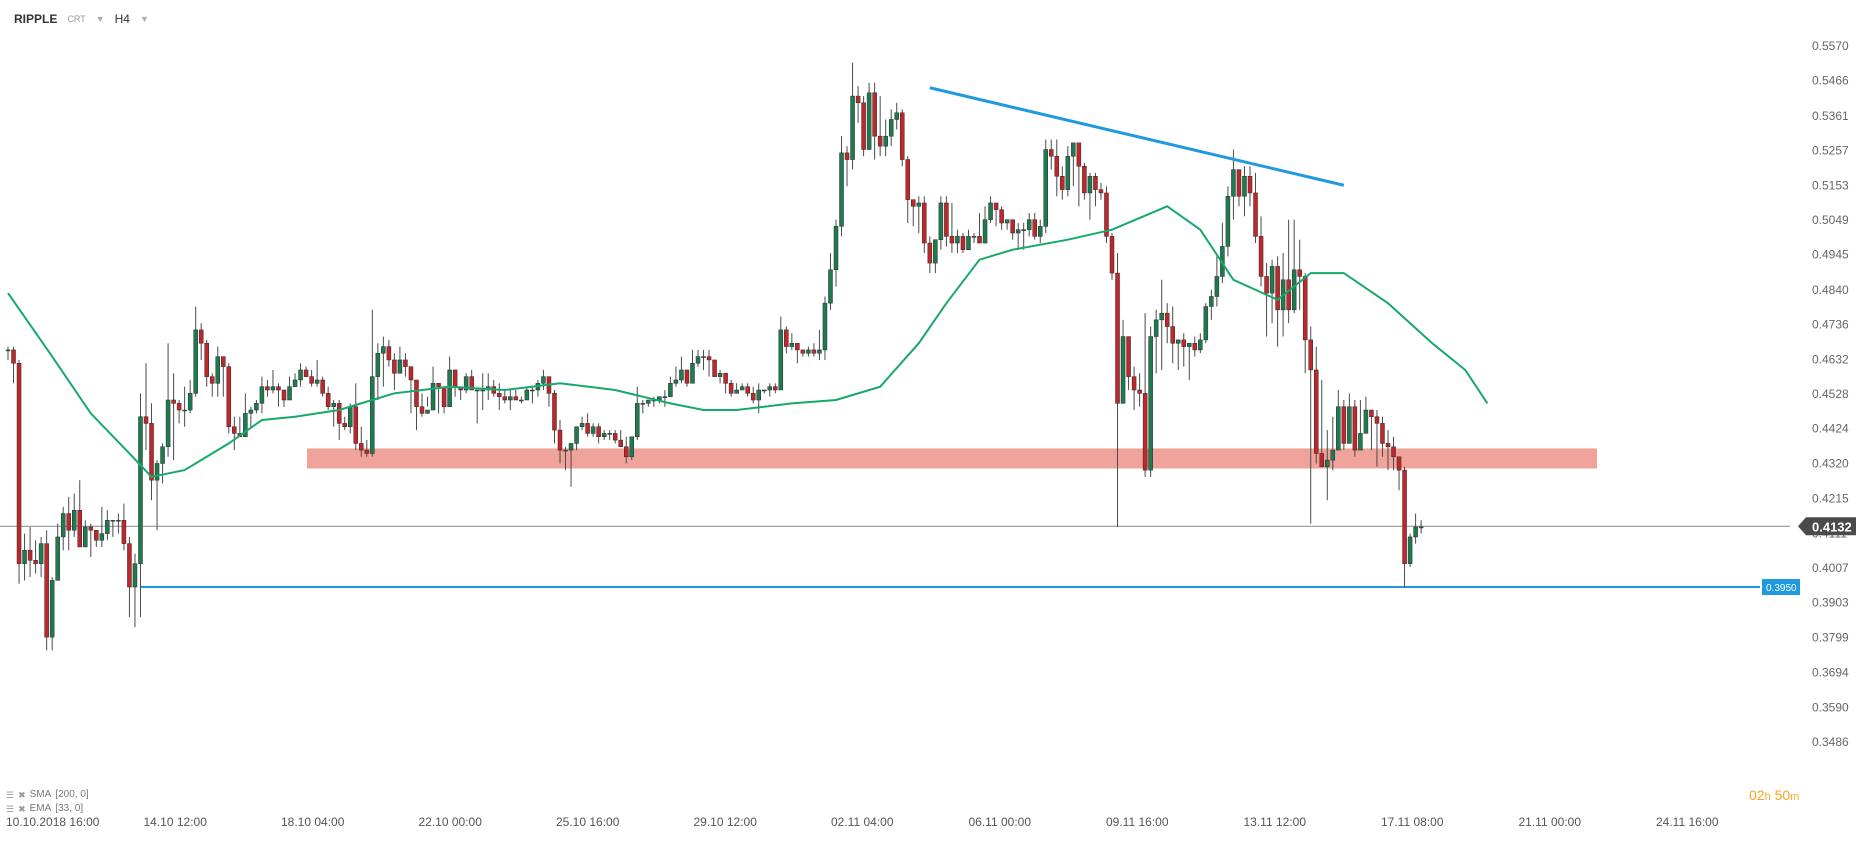 This screenshot has width=1866, height=843. Describe the element at coordinates (1830, 394) in the screenshot. I see `price-tick-label: 0.4528` at that location.